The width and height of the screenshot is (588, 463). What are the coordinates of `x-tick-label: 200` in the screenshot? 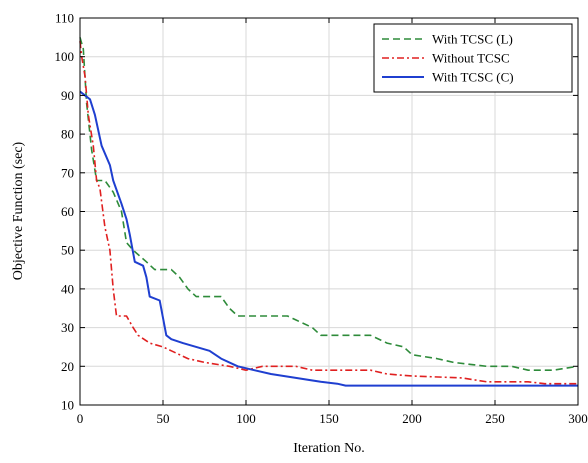 It's located at (412, 418).